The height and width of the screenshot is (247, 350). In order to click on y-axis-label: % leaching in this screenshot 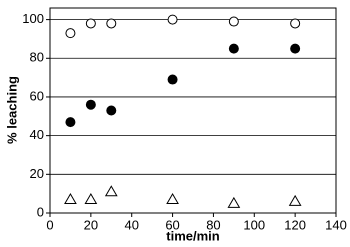, I will do `click(11, 110)`.